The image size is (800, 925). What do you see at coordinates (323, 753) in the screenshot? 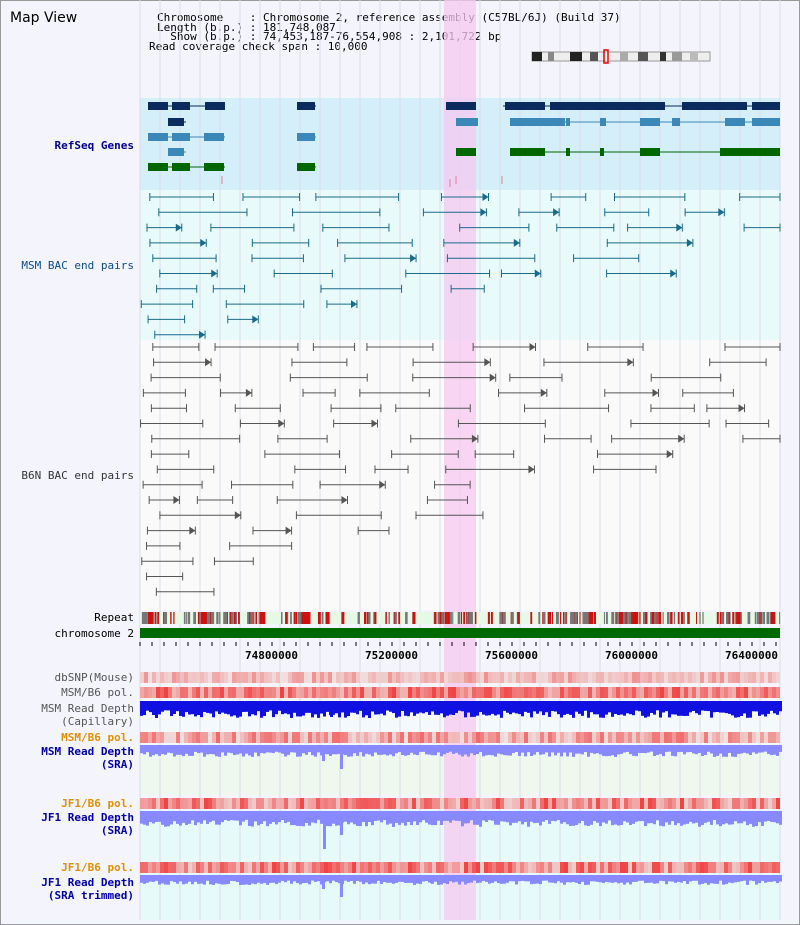
I see `depth-spike` at bounding box center [323, 753].